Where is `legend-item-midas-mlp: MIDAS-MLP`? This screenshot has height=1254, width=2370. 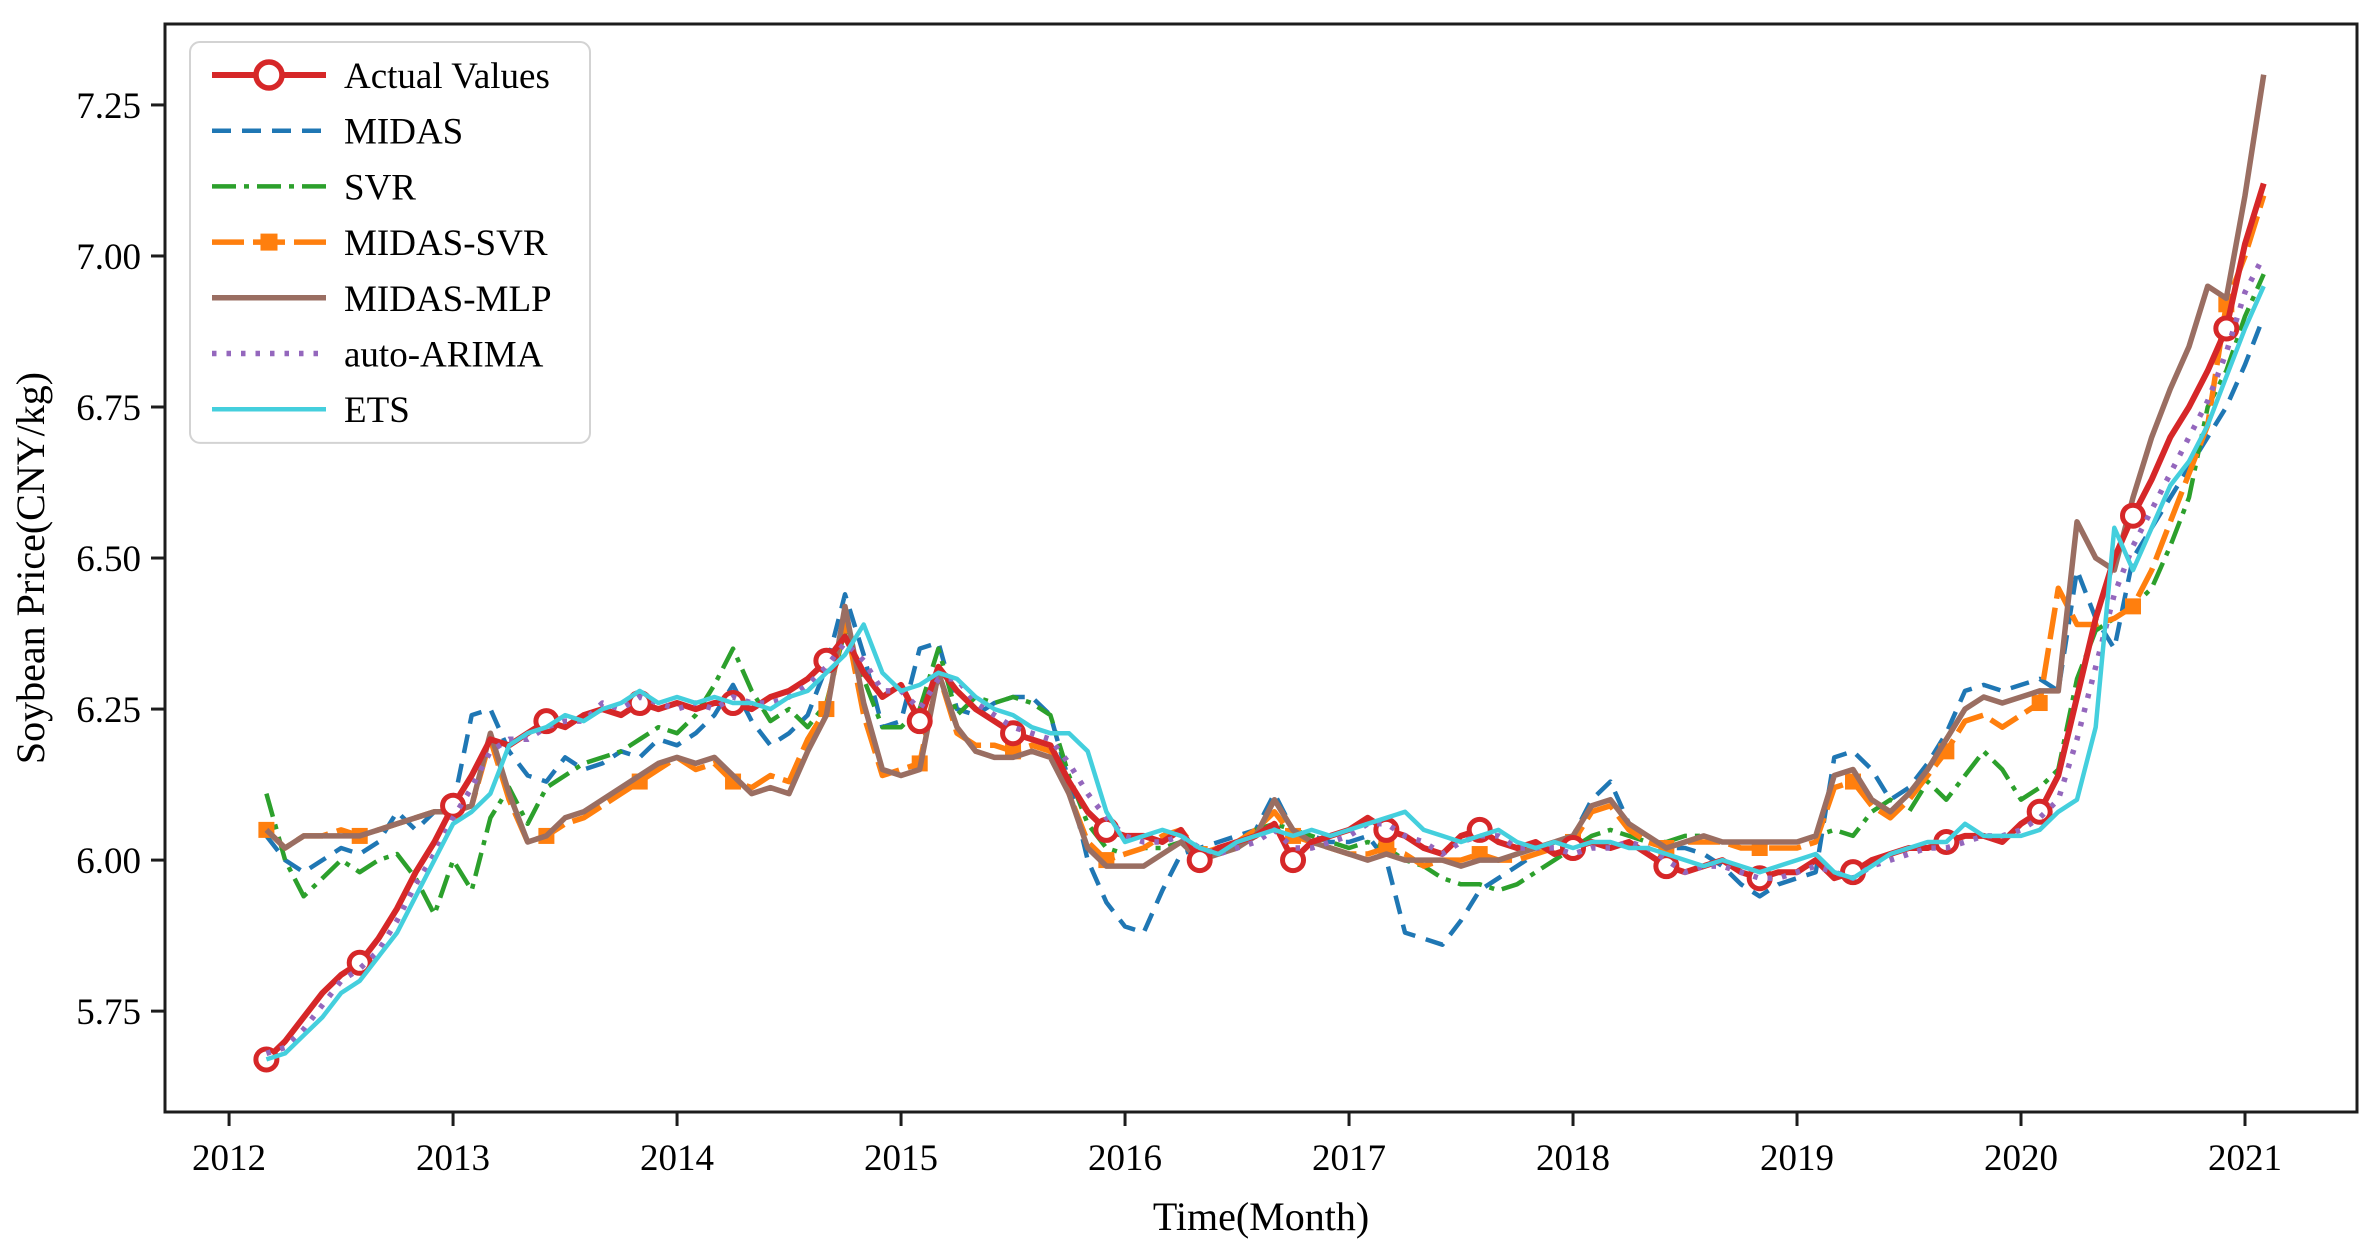
legend-item-midas-mlp: MIDAS-MLP is located at coordinates (382, 299).